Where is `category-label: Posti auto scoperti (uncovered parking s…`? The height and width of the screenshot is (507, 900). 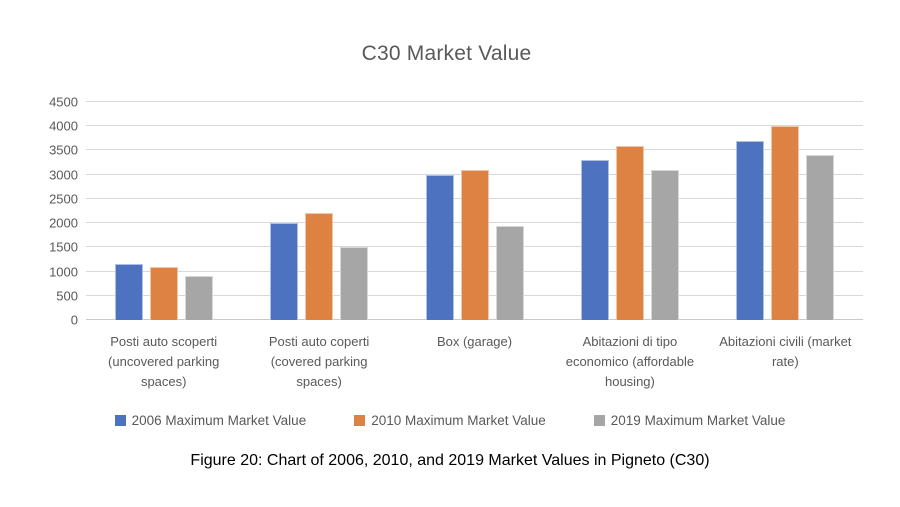 category-label: Posti auto scoperti (uncovered parking s… is located at coordinates (164, 362).